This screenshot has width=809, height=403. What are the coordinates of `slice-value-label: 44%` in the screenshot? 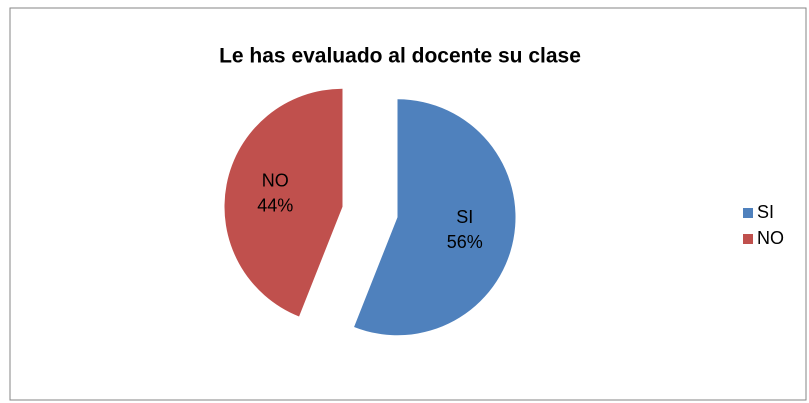 It's located at (275, 206).